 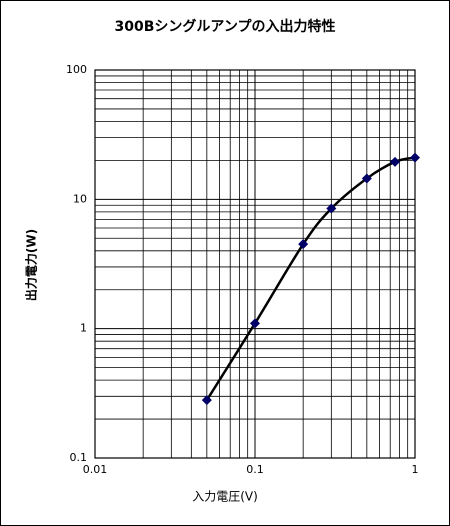 What do you see at coordinates (415, 469) in the screenshot?
I see `x-tick-label: 1` at bounding box center [415, 469].